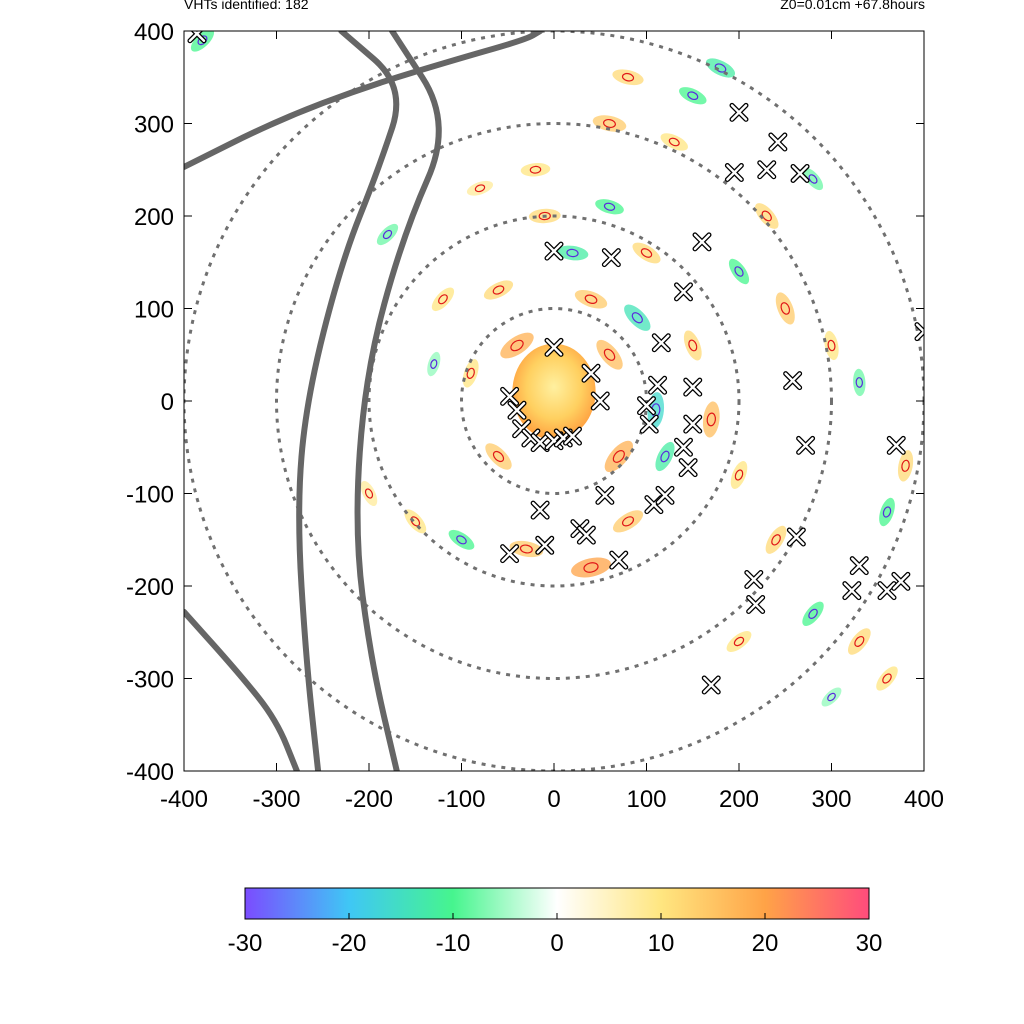 This screenshot has width=1024, height=1024. Describe the element at coordinates (646, 799) in the screenshot. I see `x-tick-label: 100` at that location.